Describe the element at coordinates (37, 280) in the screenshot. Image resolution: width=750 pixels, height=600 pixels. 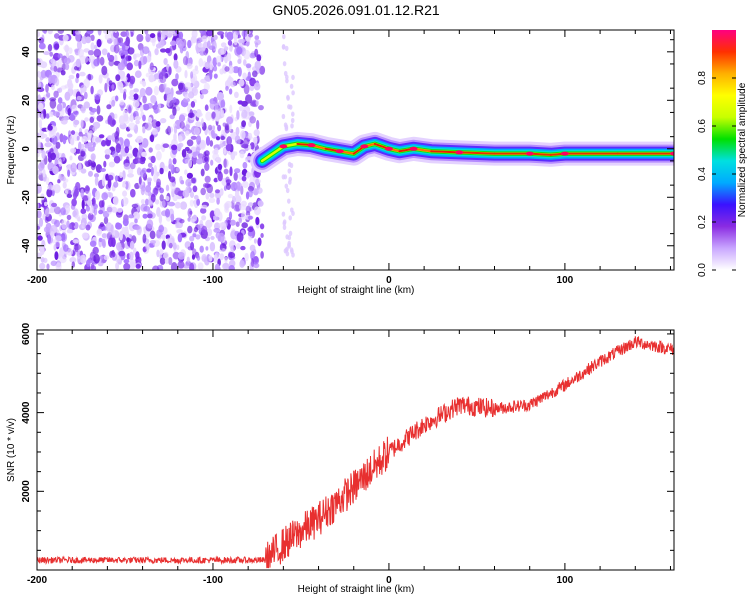
I see `spectrogram-x-tick-label: -200` at that location.